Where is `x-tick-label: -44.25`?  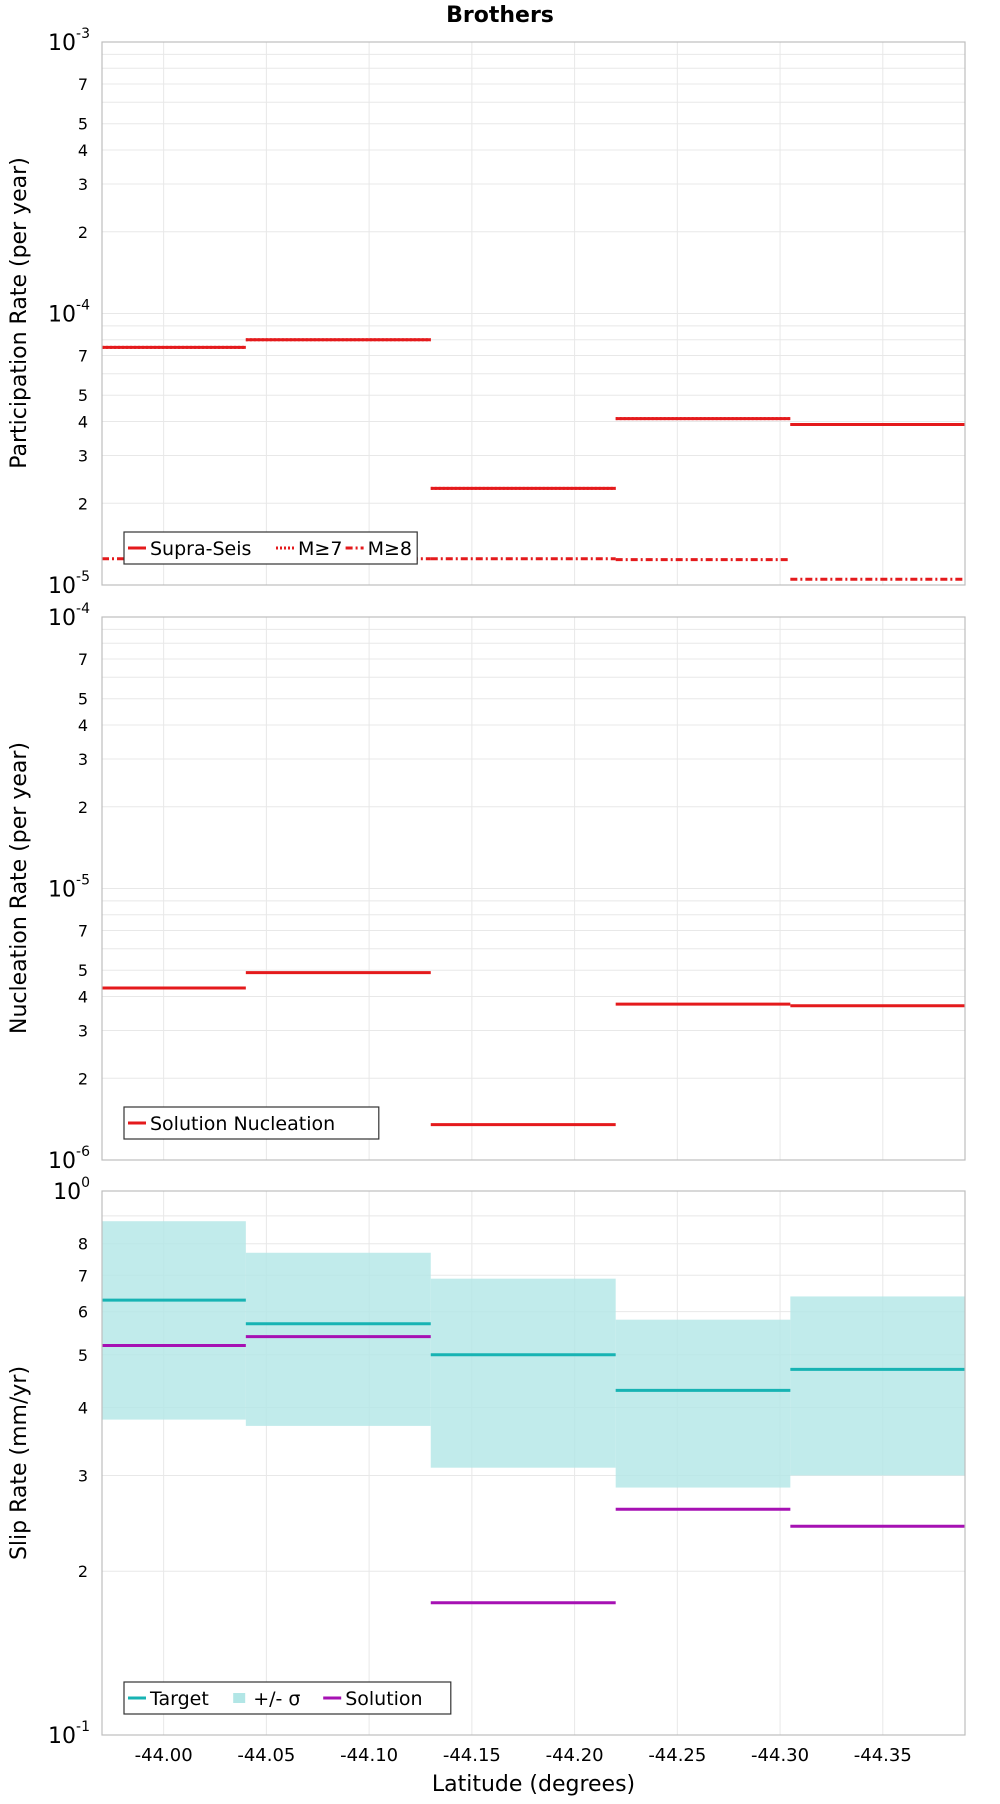 x-tick-label: -44.25 is located at coordinates (677, 1755).